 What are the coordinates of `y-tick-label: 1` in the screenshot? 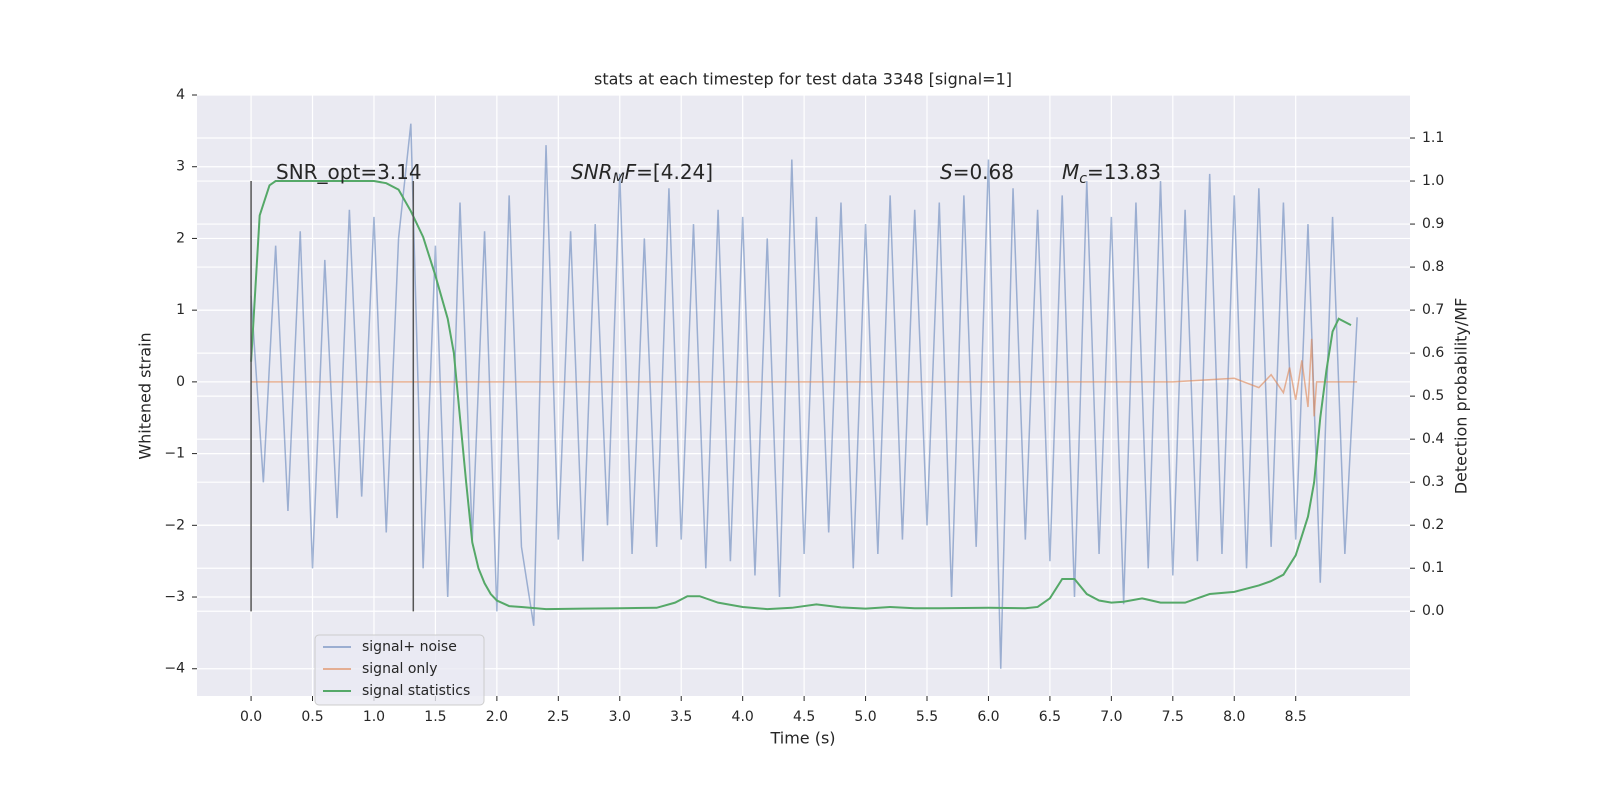 It's located at (180, 310).